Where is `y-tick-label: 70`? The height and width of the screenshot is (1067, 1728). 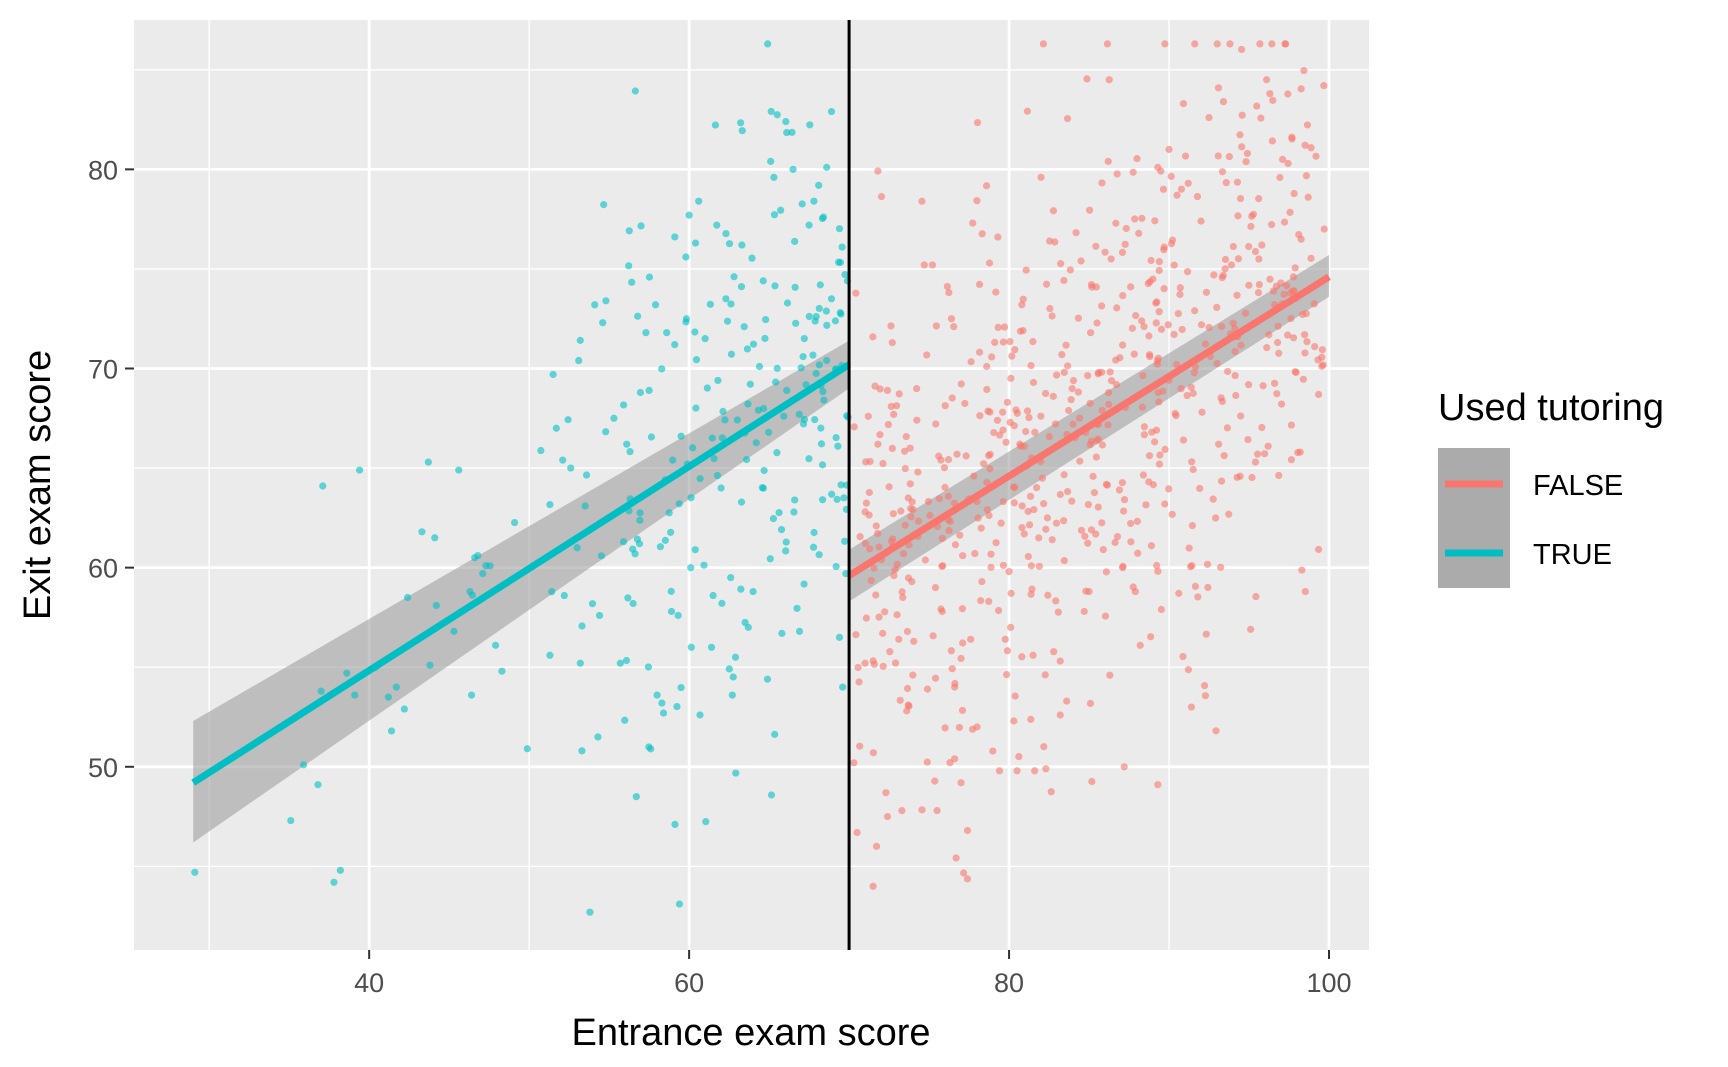
y-tick-label: 70 is located at coordinates (103, 370).